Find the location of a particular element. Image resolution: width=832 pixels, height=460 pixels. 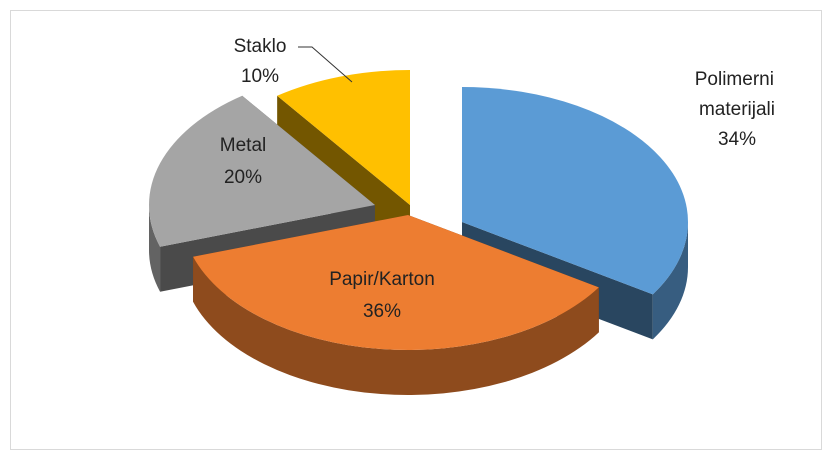

category-label: Polimerni materijali is located at coordinates (737, 94).